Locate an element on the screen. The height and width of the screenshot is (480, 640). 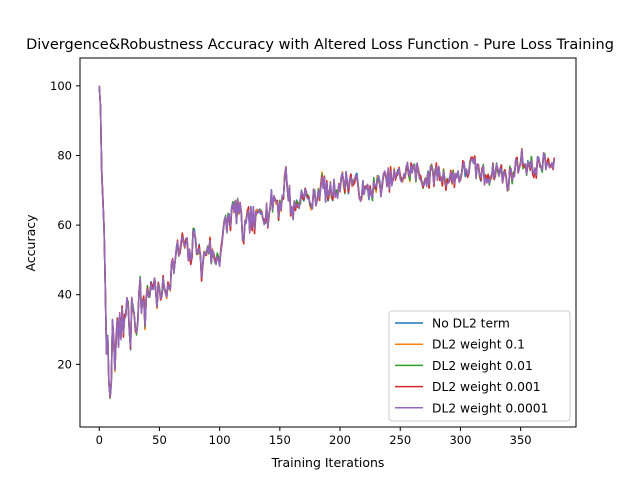
legend-label: DL2 weight 0.01 is located at coordinates (482, 366).